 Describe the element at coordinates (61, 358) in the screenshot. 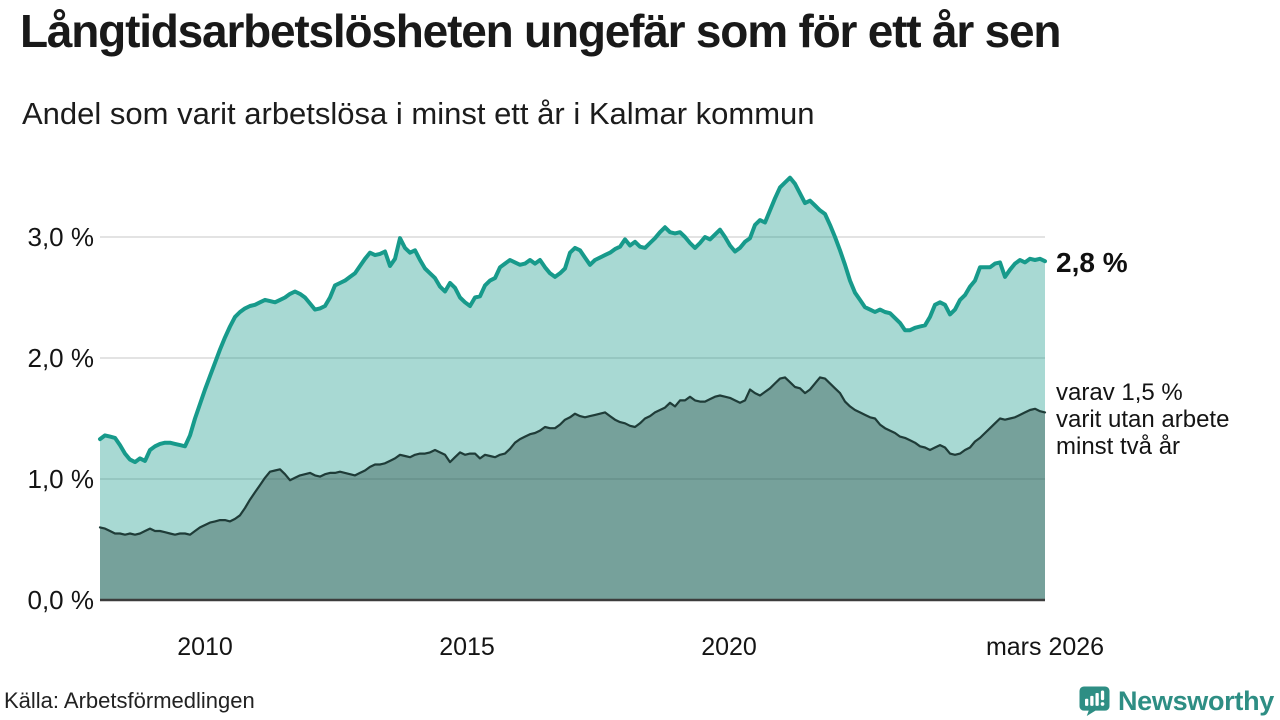

I see `y-tick-2: 2,0 %` at that location.